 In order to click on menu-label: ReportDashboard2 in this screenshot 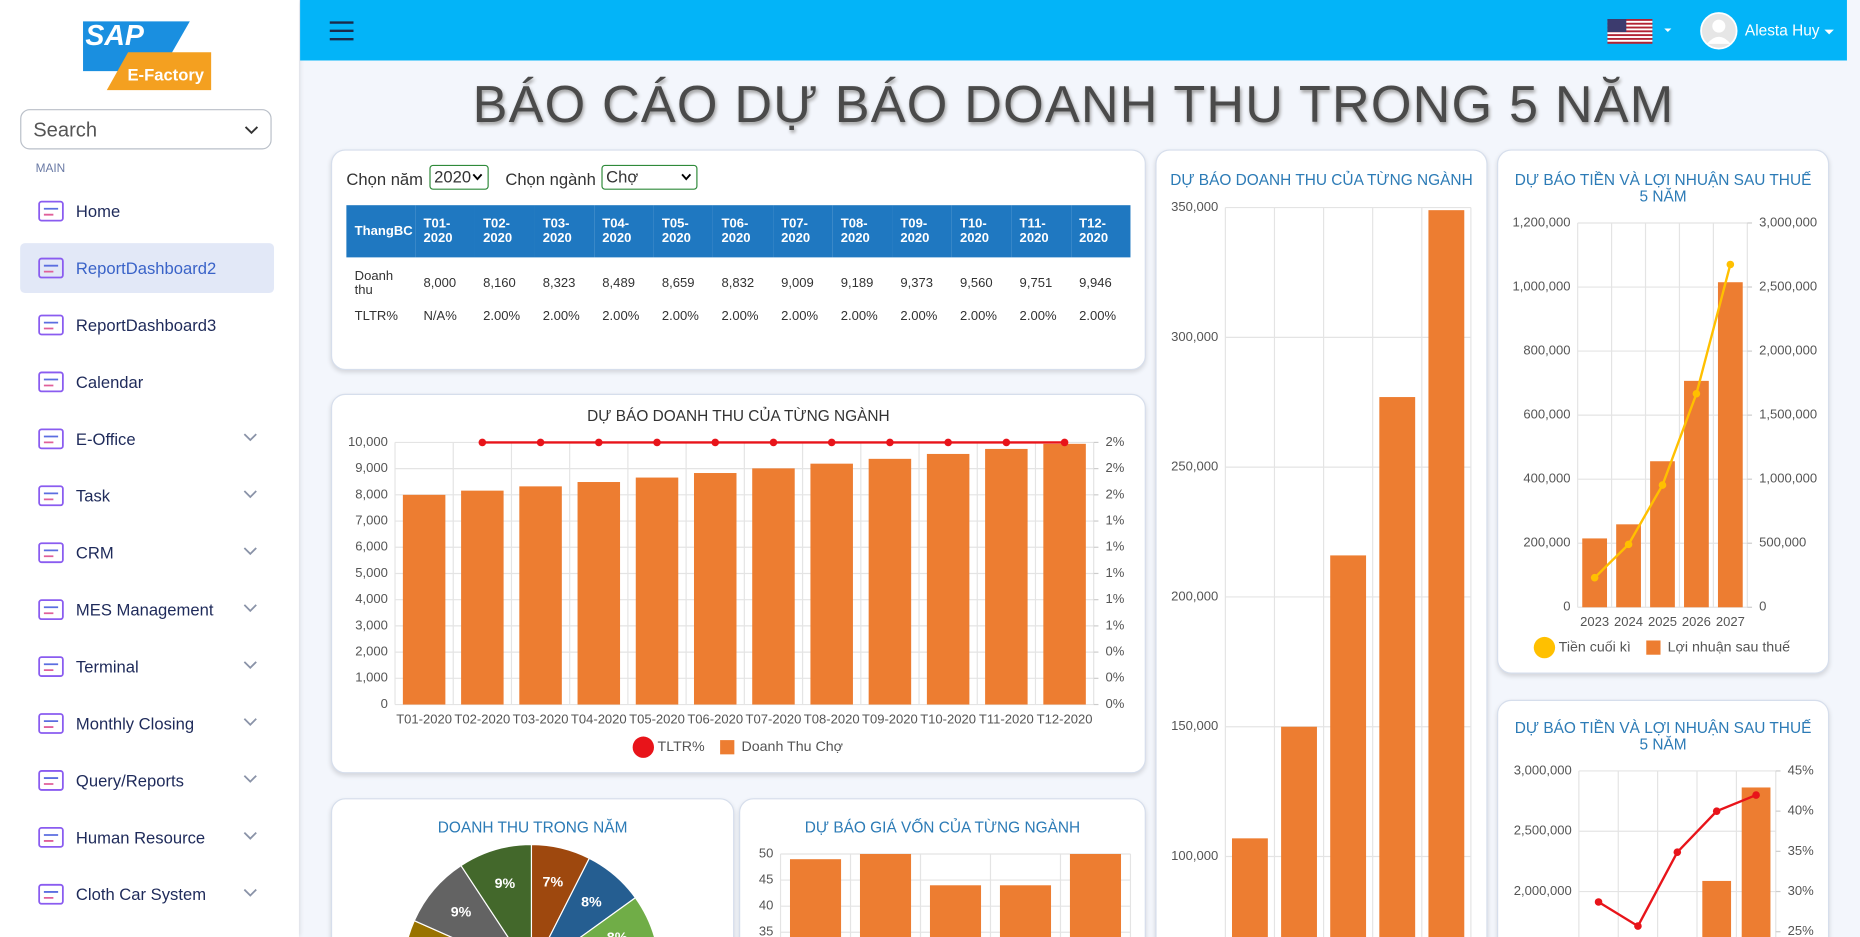, I will do `click(146, 268)`.